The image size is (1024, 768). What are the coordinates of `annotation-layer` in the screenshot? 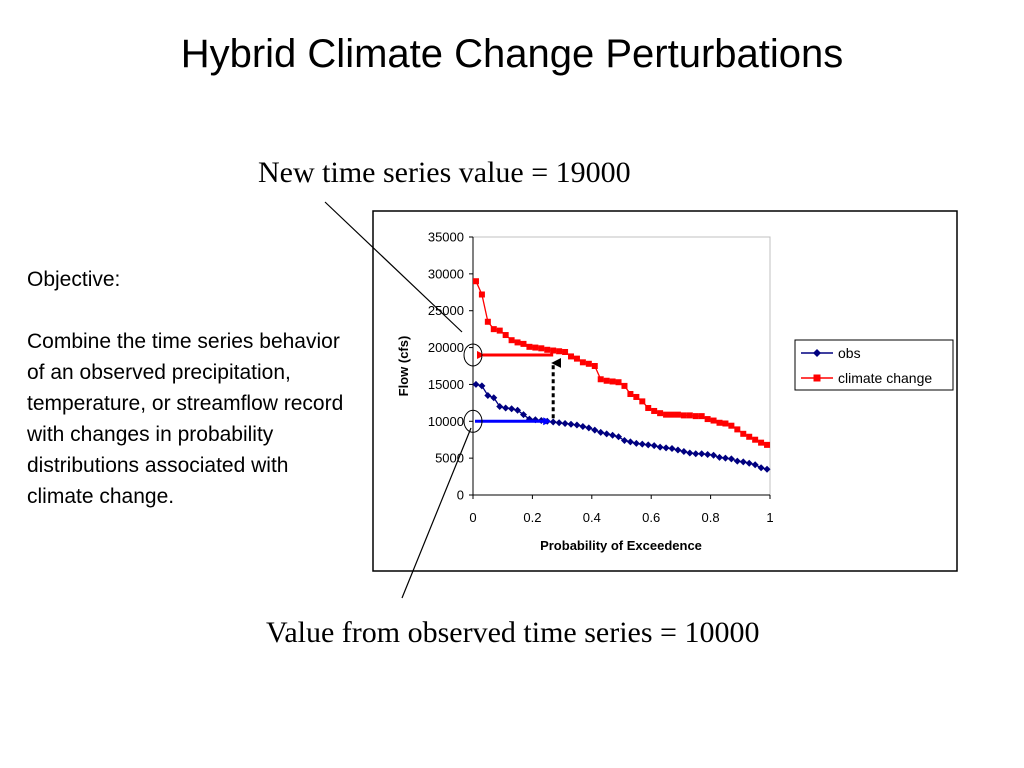 It's located at (512, 388).